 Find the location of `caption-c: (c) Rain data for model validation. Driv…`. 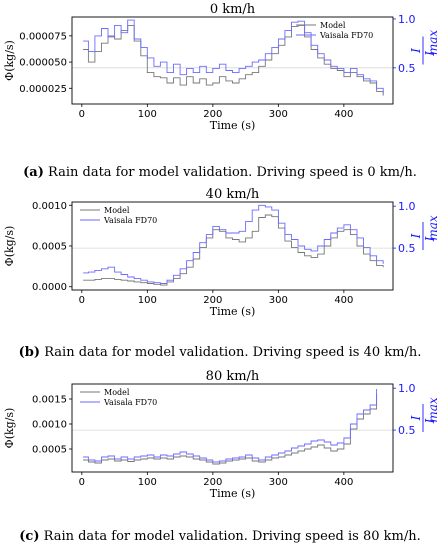

caption-c: (c) Rain data for model validation. Driv… is located at coordinates (219, 536).